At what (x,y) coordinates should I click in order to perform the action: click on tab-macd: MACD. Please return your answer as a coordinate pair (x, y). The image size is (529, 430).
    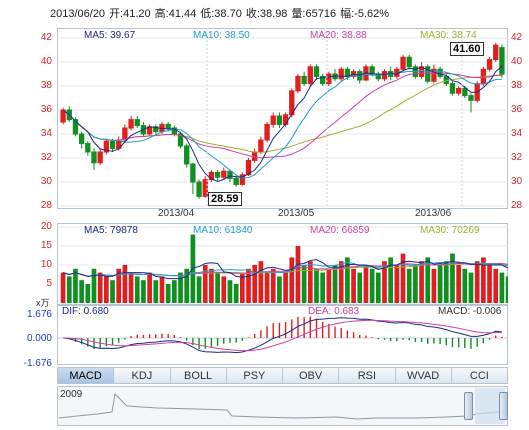
    Looking at the image, I should click on (86, 375).